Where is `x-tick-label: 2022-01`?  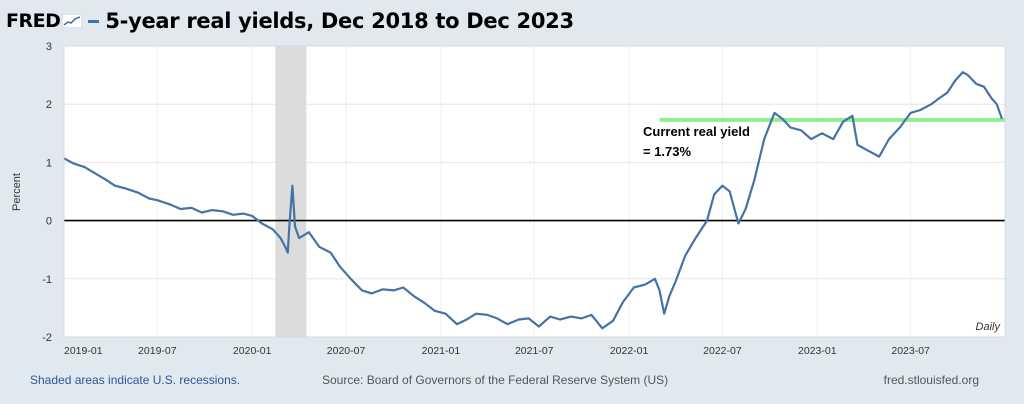
x-tick-label: 2022-01 is located at coordinates (629, 351).